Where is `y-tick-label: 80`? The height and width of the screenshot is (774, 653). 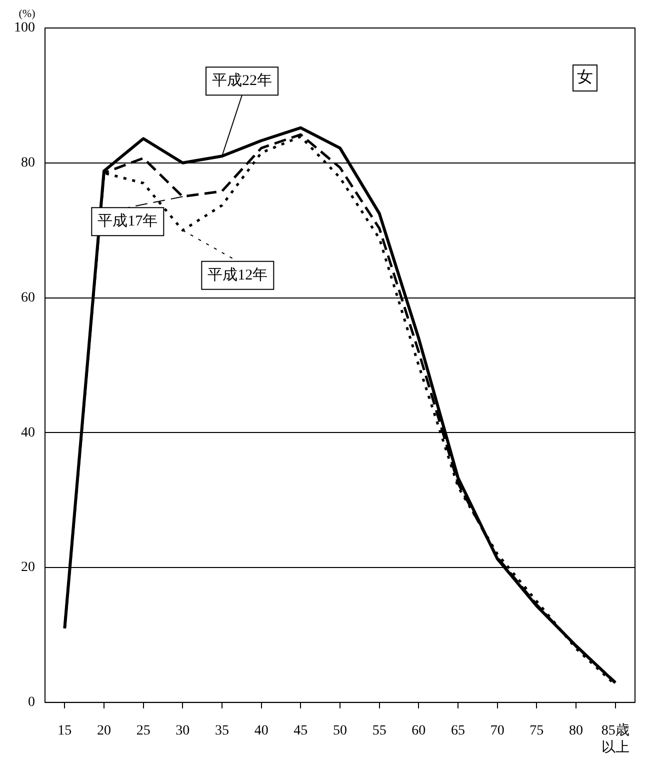
y-tick-label: 80 is located at coordinates (28, 163).